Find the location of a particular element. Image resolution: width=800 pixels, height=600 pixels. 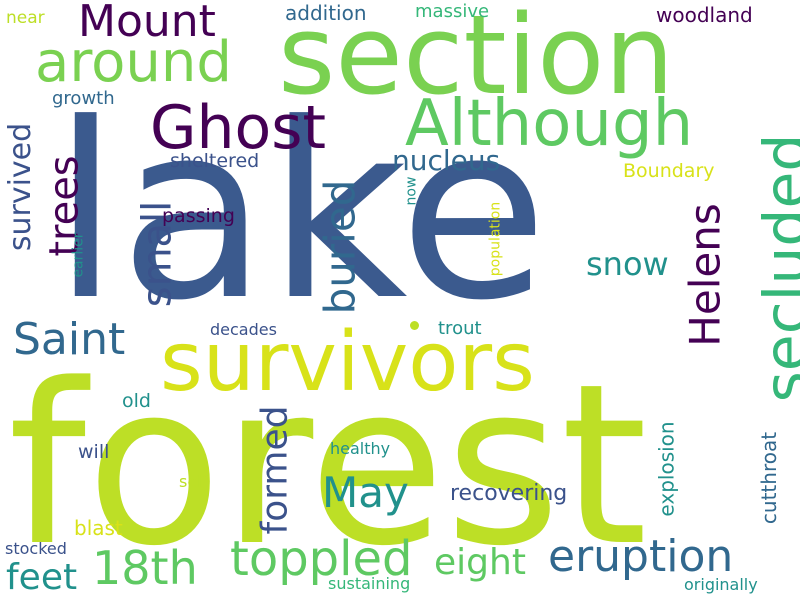

word-population: population is located at coordinates (495, 239).